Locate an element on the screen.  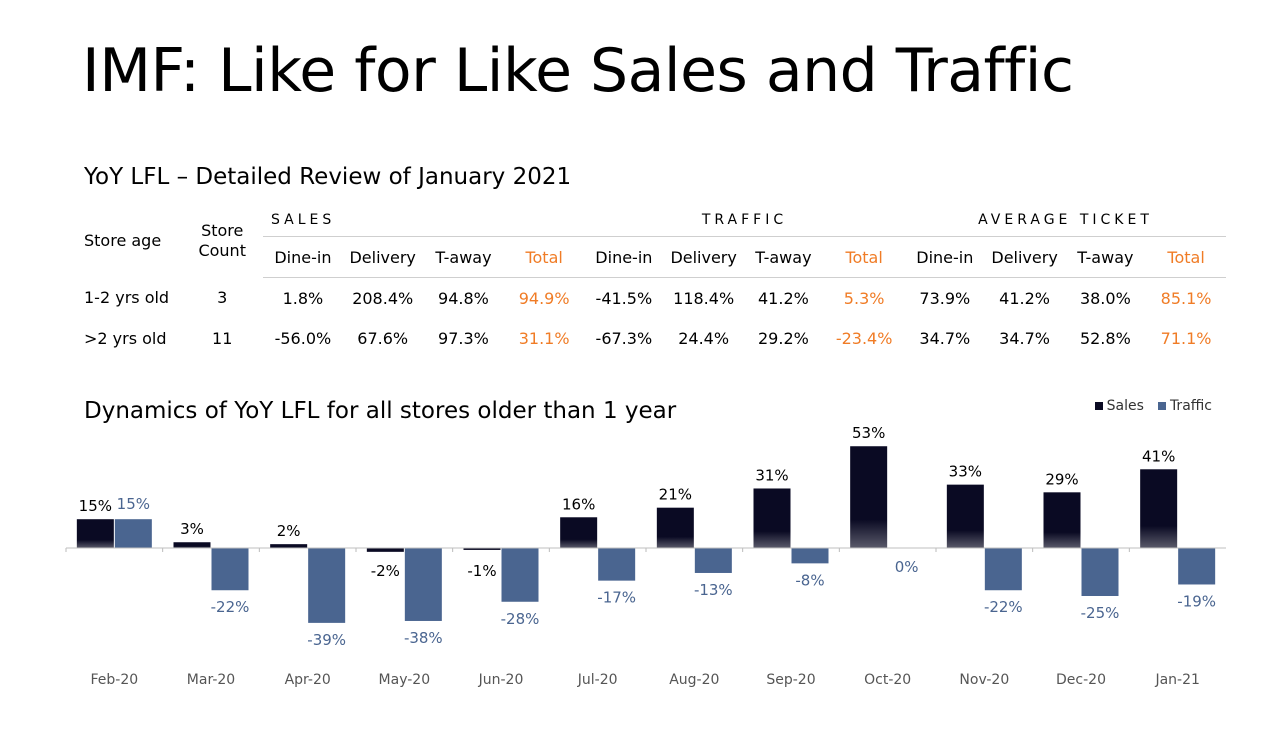
subheader-traffic-delivery: Delivery is located at coordinates (703, 257).